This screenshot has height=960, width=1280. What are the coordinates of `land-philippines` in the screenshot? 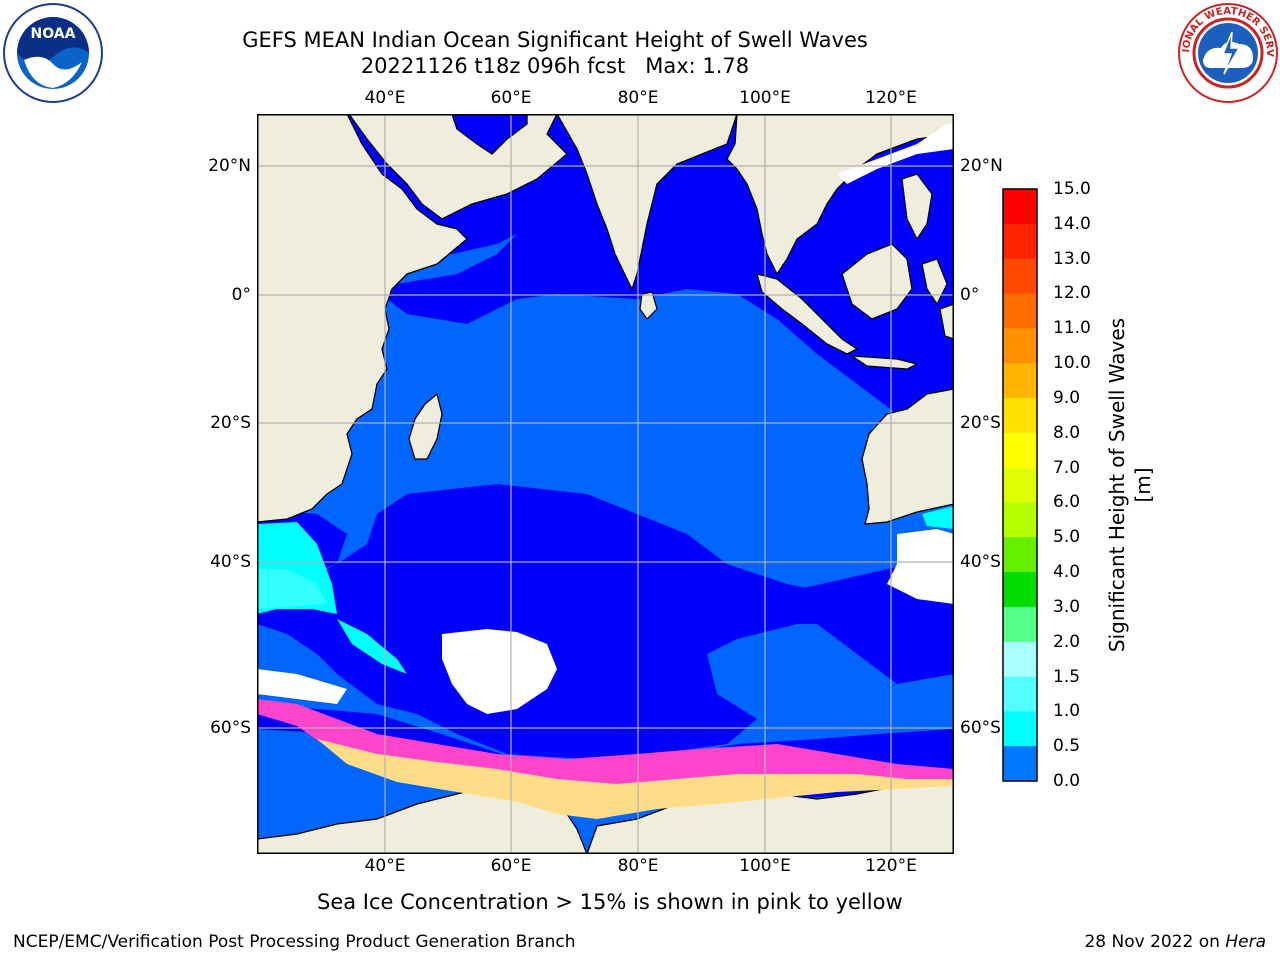 It's located at (917, 207).